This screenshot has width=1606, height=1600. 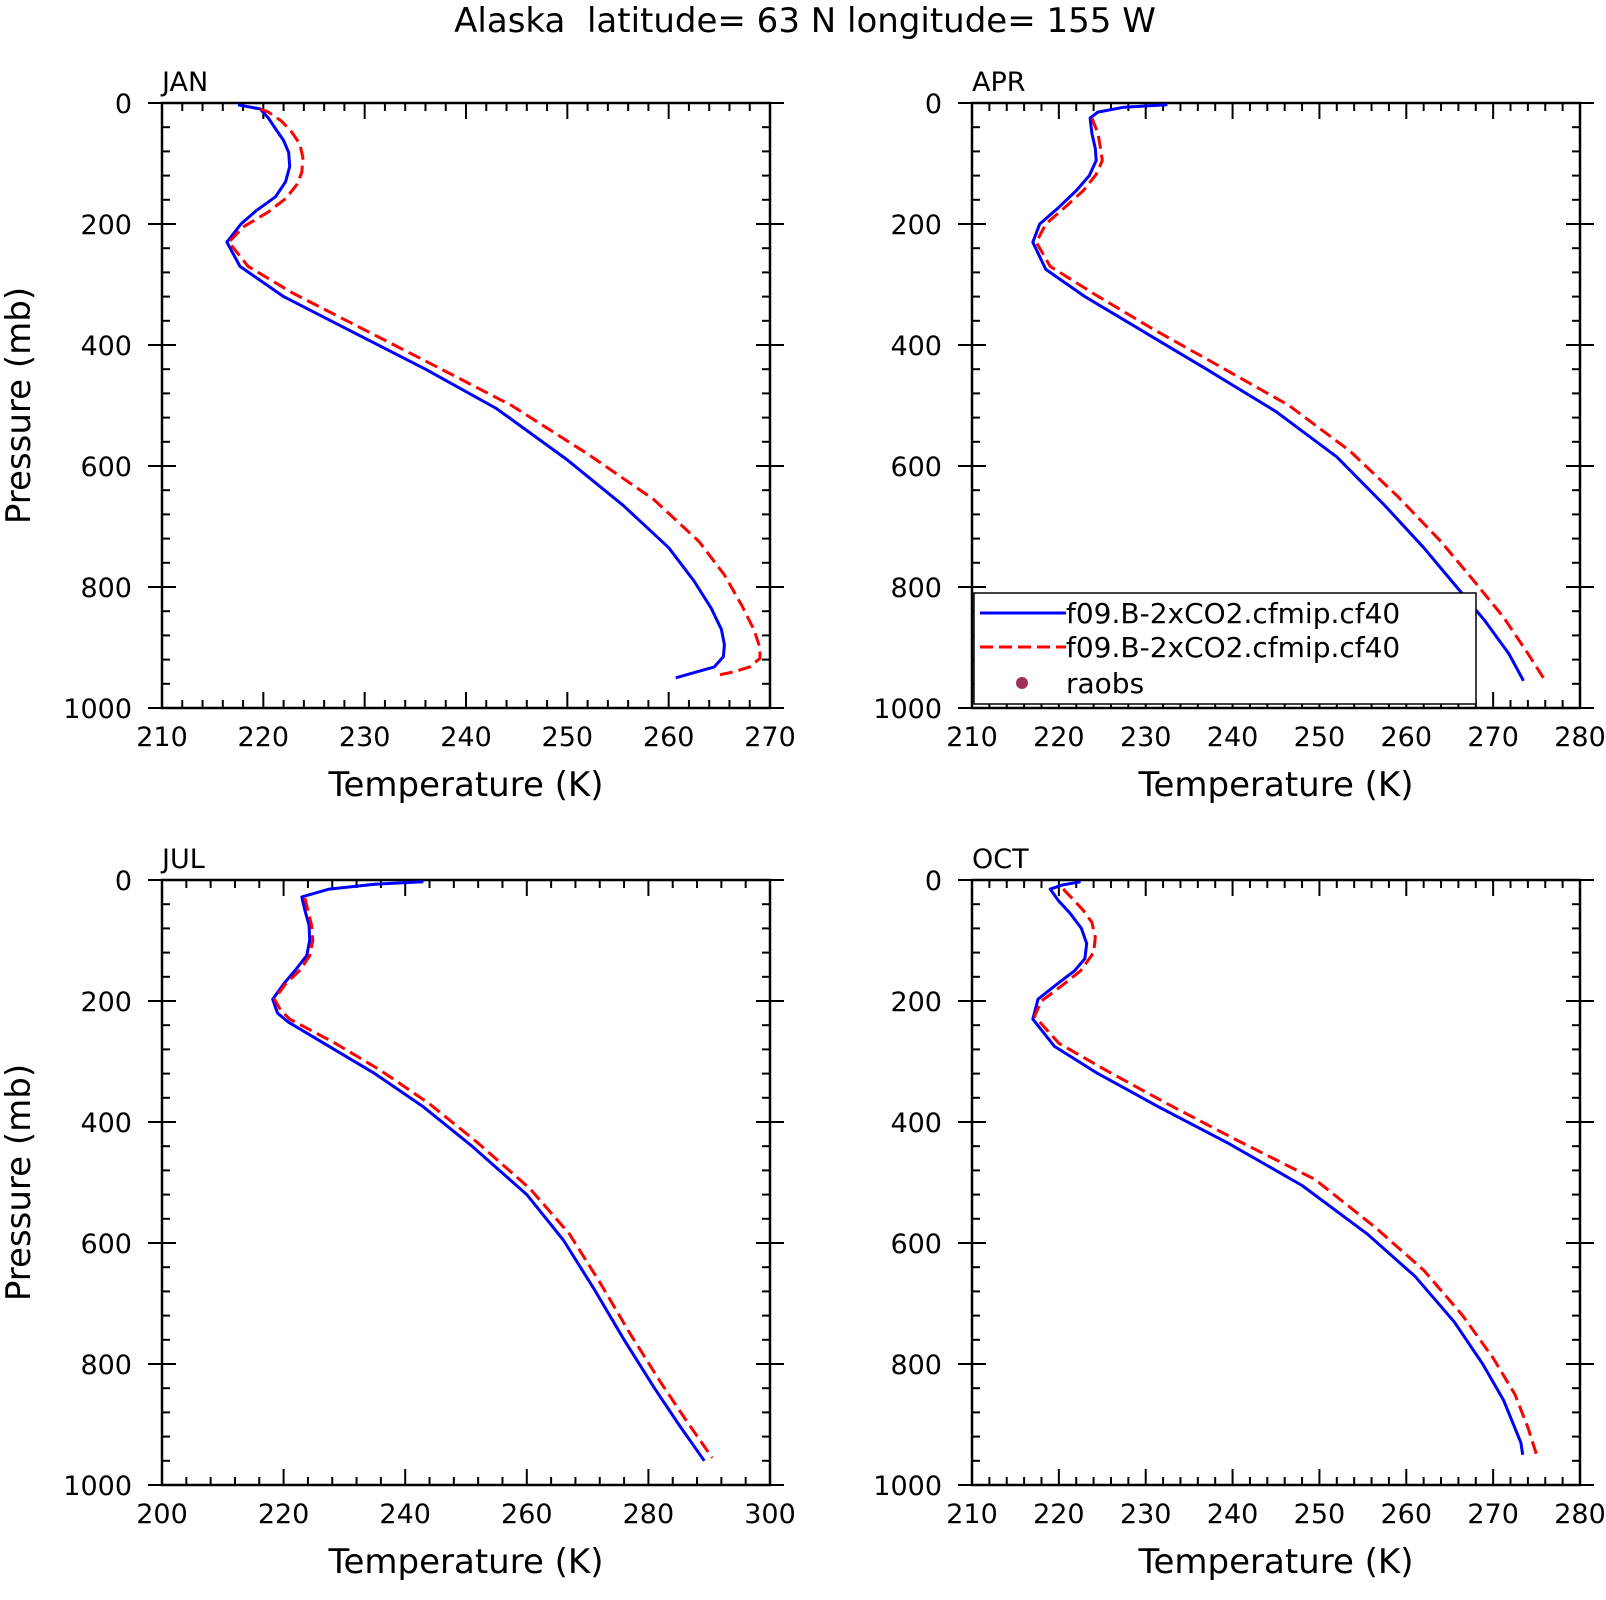 I want to click on x-tick-label: 300, so click(x=770, y=1514).